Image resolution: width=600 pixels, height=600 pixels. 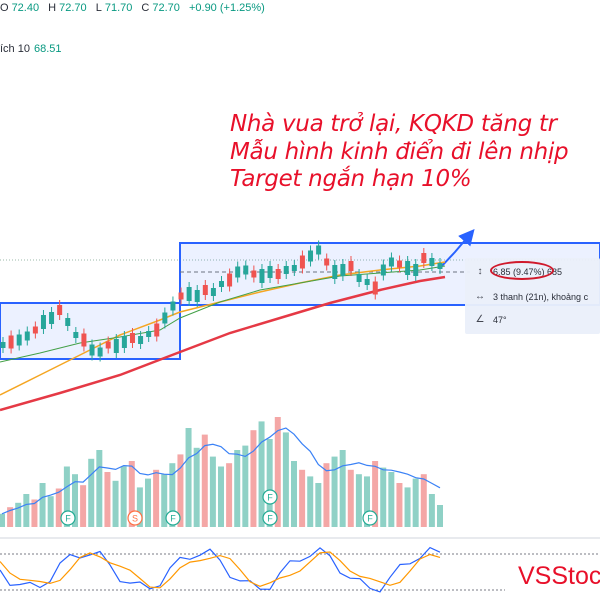 What do you see at coordinates (351, 179) in the screenshot?
I see `annotation-line-3: Target ngắn hạn 10%` at bounding box center [351, 179].